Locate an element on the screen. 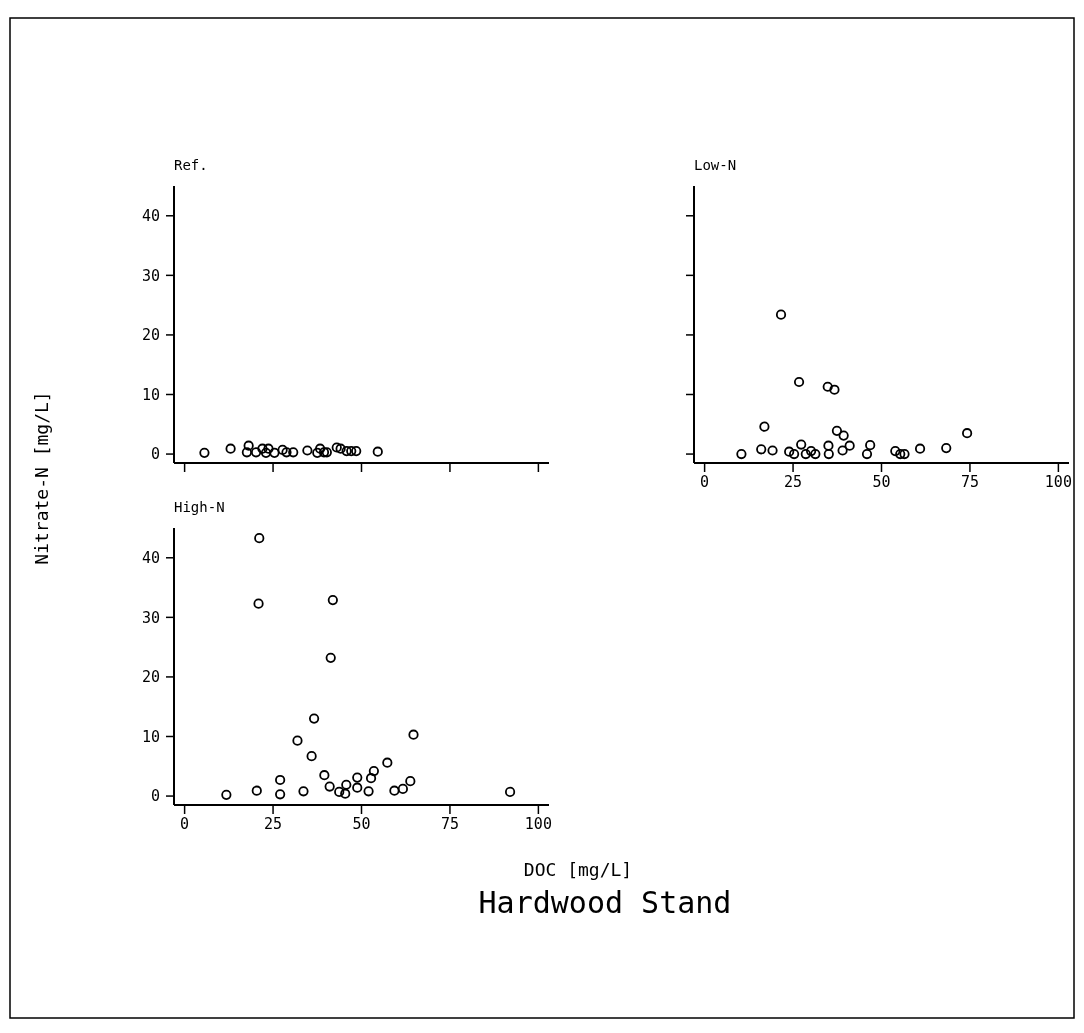  chart-title: High-N is located at coordinates (199, 507).